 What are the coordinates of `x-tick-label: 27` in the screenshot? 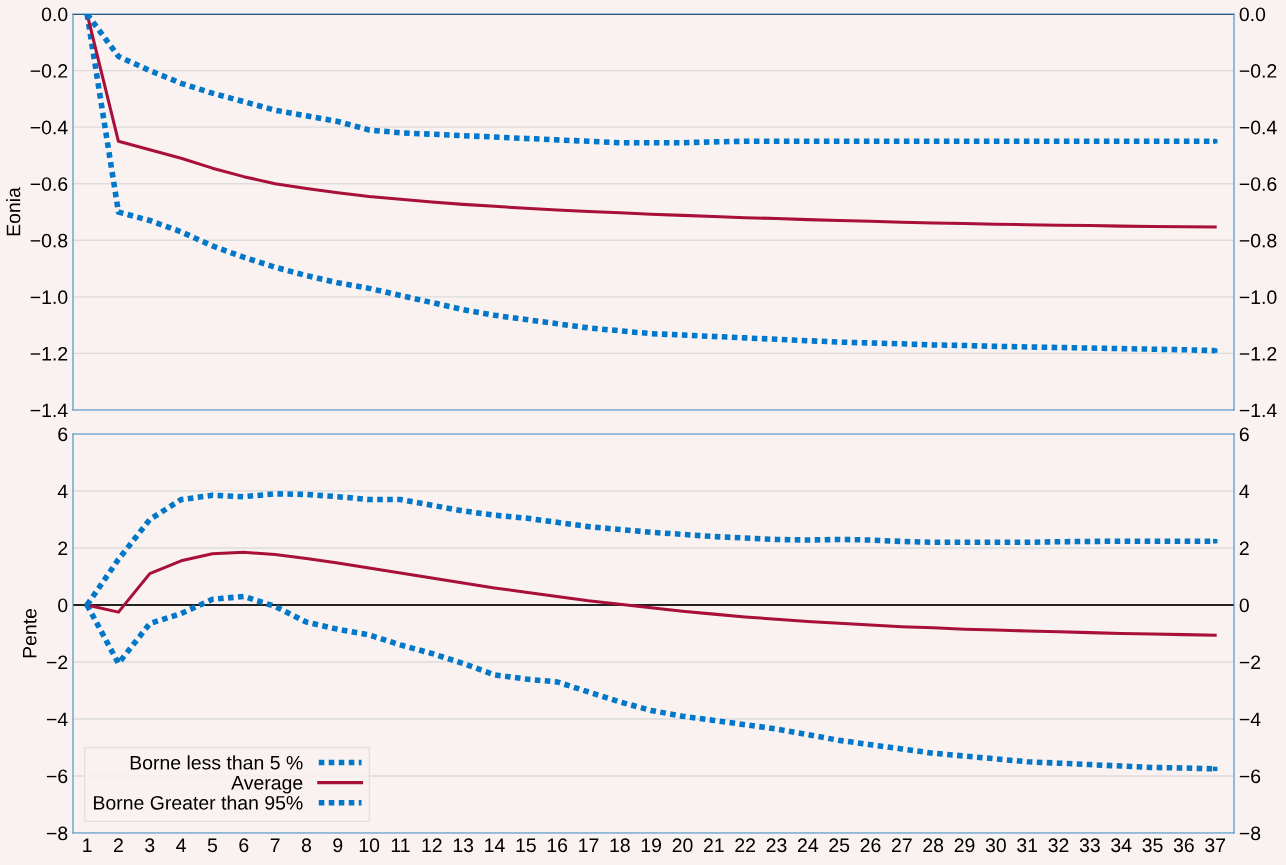 It's located at (902, 845).